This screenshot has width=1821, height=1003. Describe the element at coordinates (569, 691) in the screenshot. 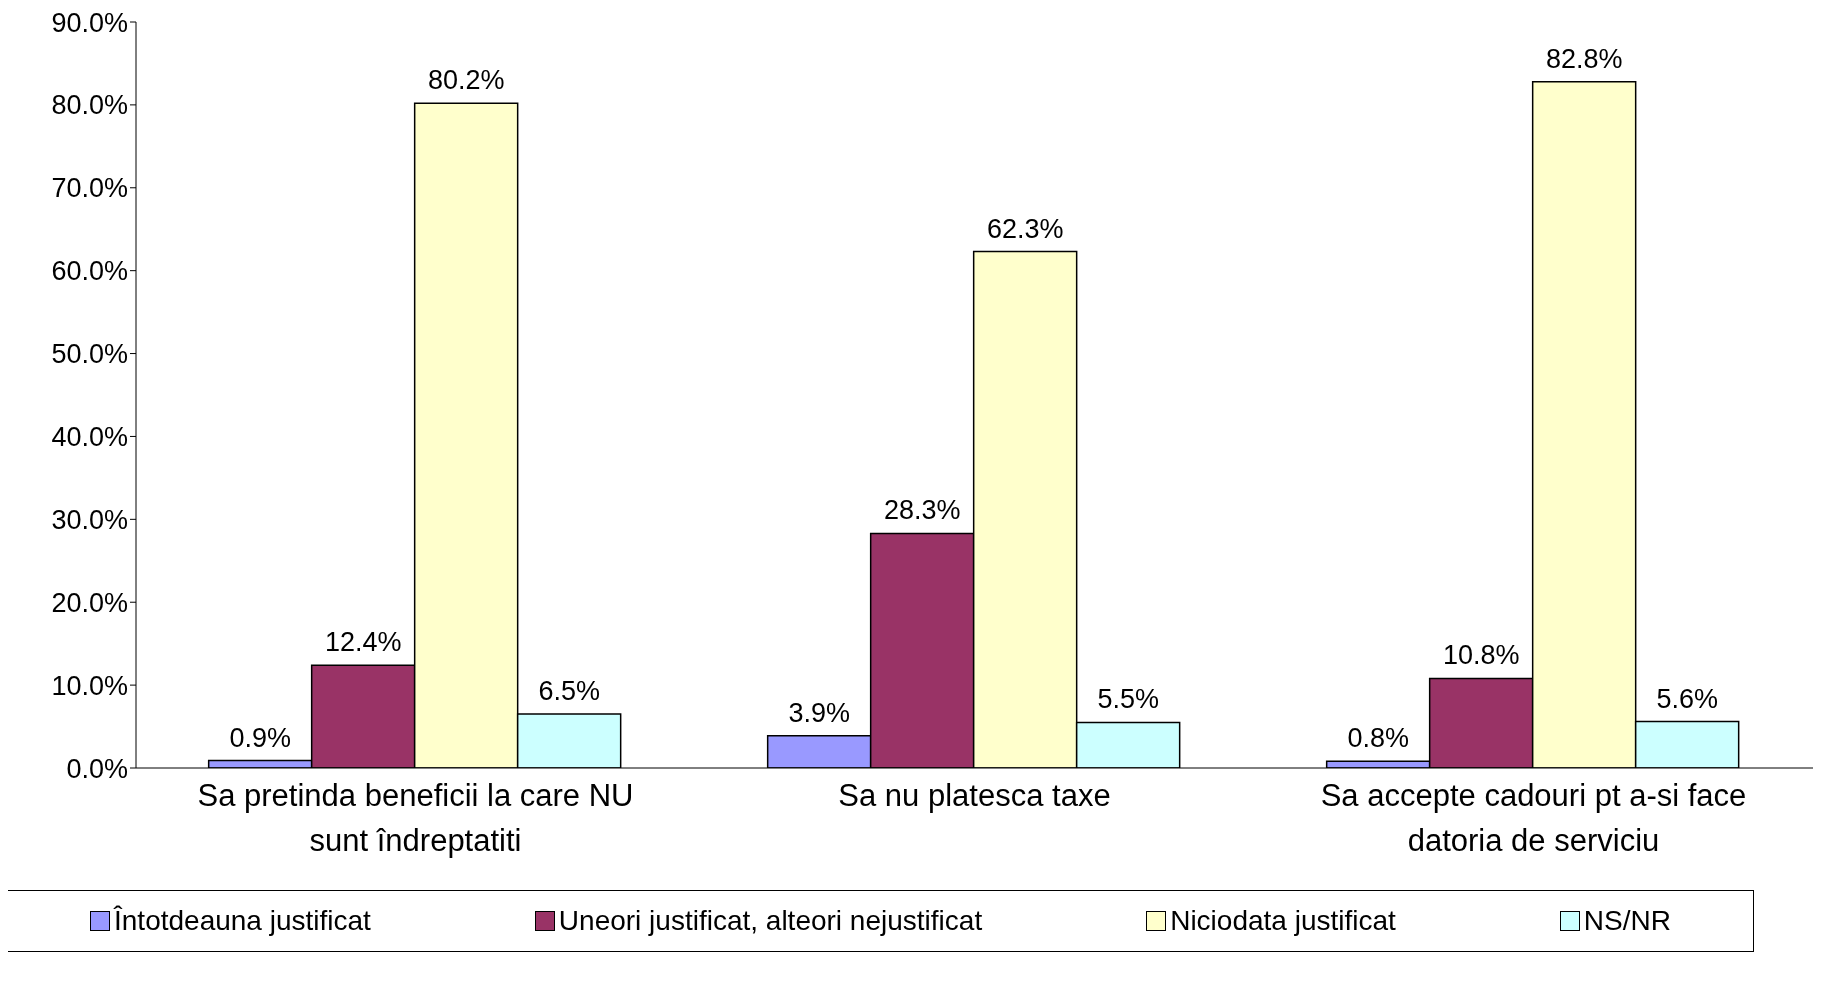

I see `data-label: 6.5%` at that location.